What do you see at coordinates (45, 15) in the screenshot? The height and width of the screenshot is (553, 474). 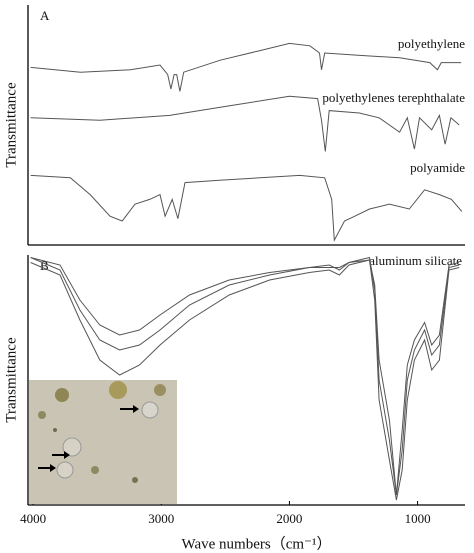 I see `panel-label: A` at bounding box center [45, 15].